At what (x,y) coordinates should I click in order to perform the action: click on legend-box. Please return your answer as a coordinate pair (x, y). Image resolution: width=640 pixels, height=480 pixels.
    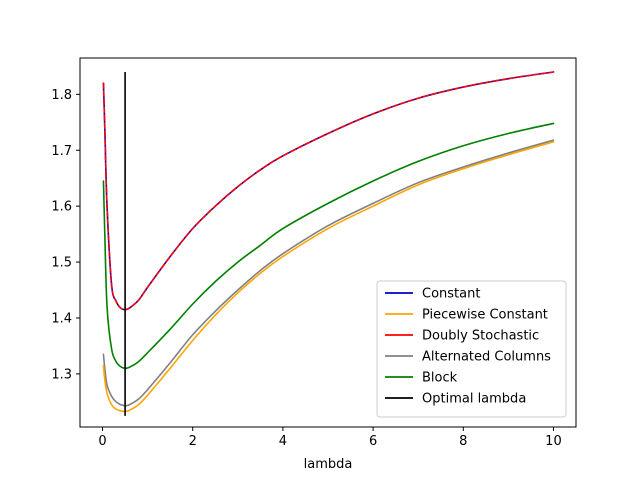
    Looking at the image, I should click on (471, 349).